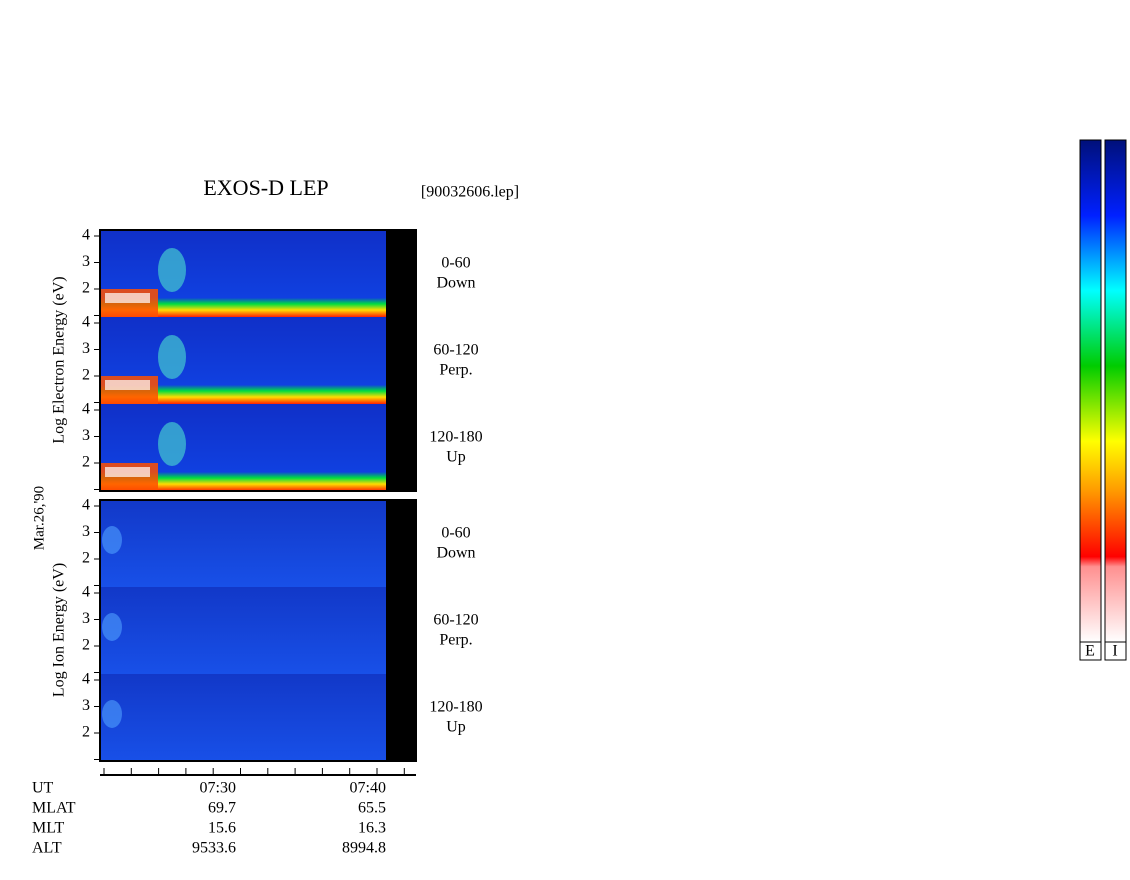  Describe the element at coordinates (470, 192) in the screenshot. I see `file-name: [90032606.lep]` at that location.